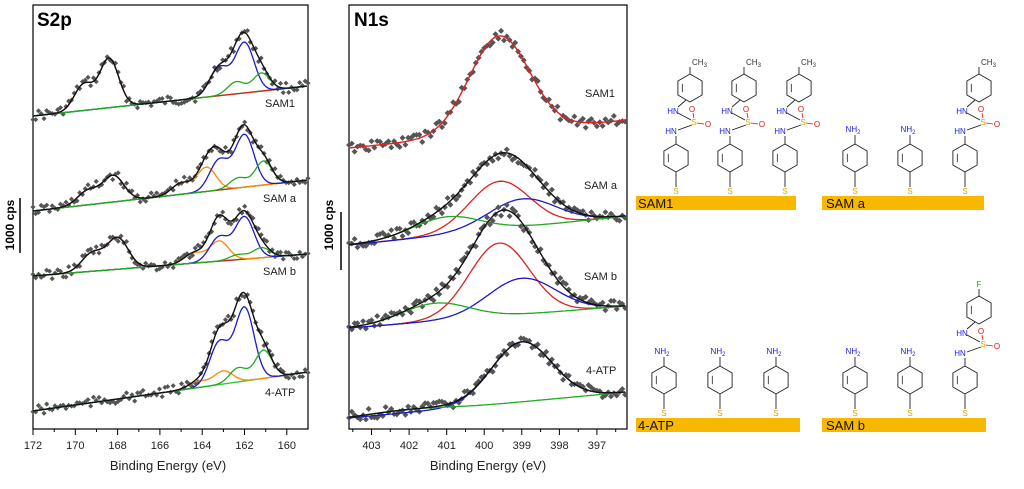 Image resolution: width=1024 pixels, height=489 pixels. What do you see at coordinates (903, 203) in the screenshot?
I see `substrate-sama` at bounding box center [903, 203].